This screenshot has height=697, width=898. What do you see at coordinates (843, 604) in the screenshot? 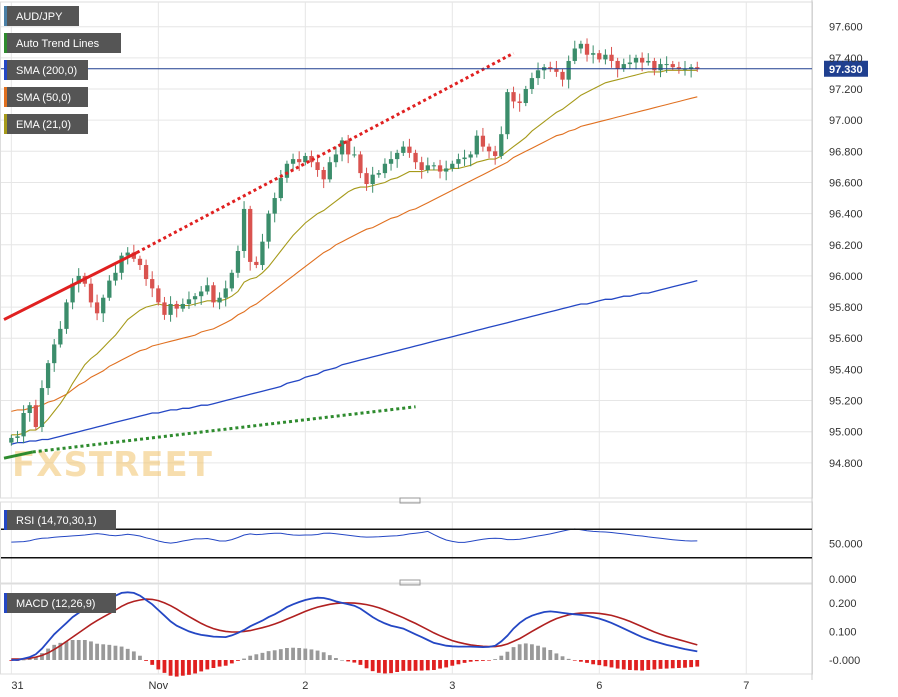
I see `macd-y-tick-label: 0.200` at bounding box center [843, 604].